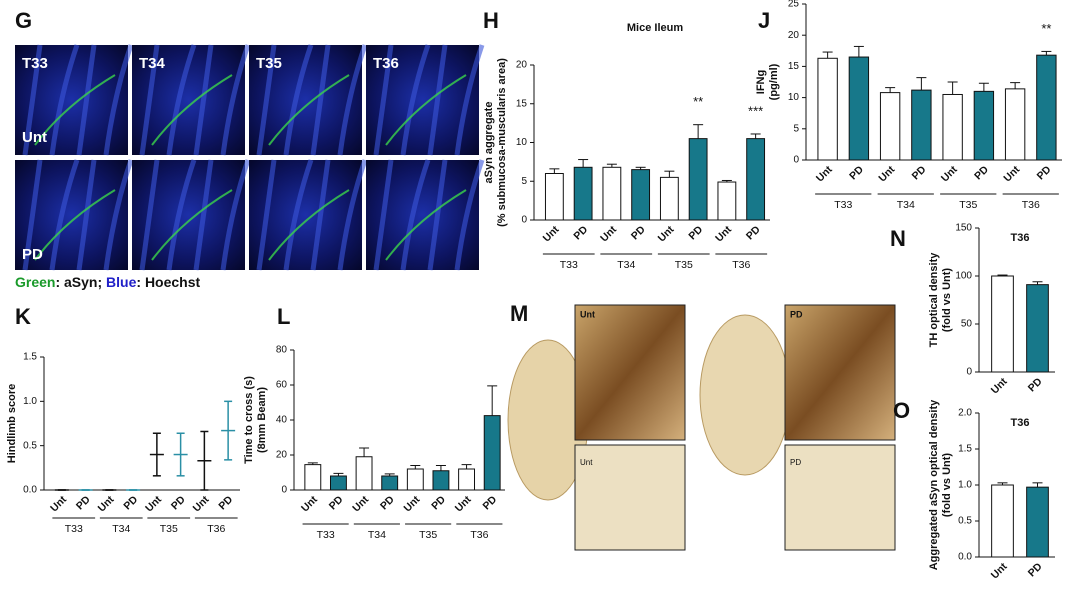 The width and height of the screenshot is (1080, 594). Describe the element at coordinates (794, 5) in the screenshot. I see `y-tick-label: 25` at that location.